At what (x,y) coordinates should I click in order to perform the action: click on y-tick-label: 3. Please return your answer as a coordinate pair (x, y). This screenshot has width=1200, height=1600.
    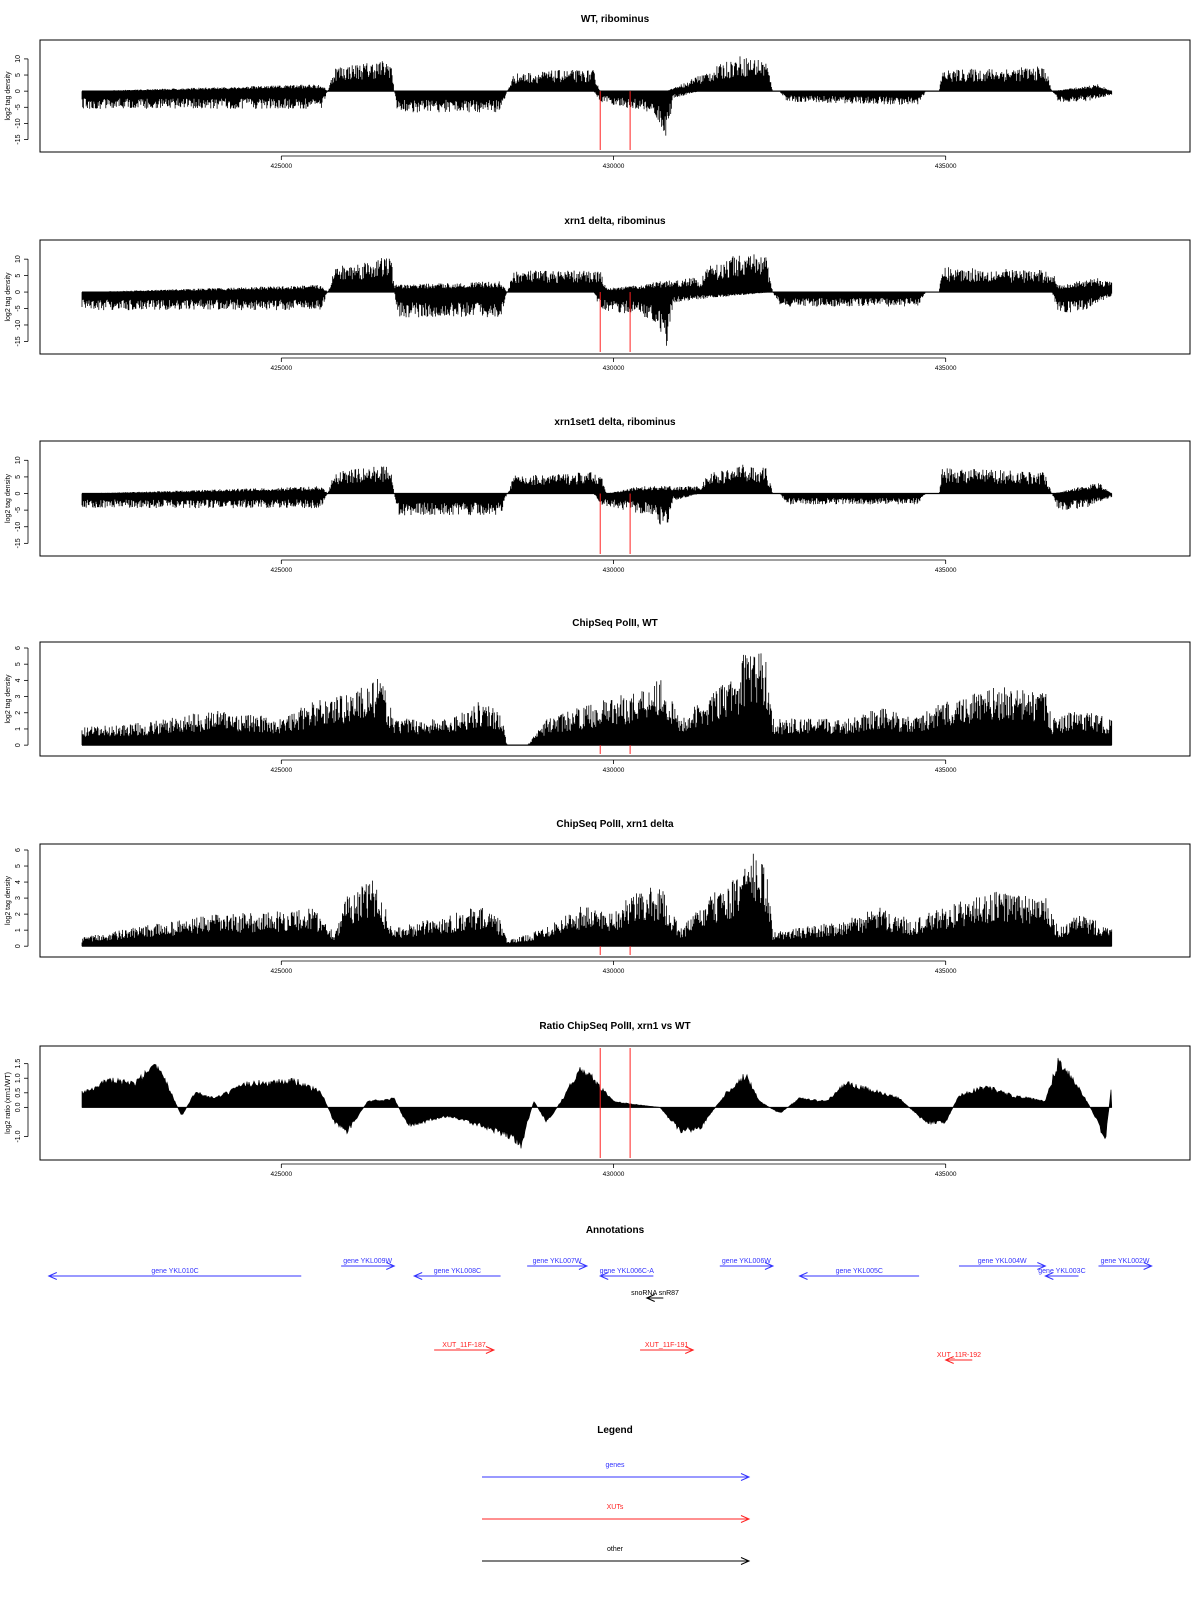
    Looking at the image, I should click on (18, 697).